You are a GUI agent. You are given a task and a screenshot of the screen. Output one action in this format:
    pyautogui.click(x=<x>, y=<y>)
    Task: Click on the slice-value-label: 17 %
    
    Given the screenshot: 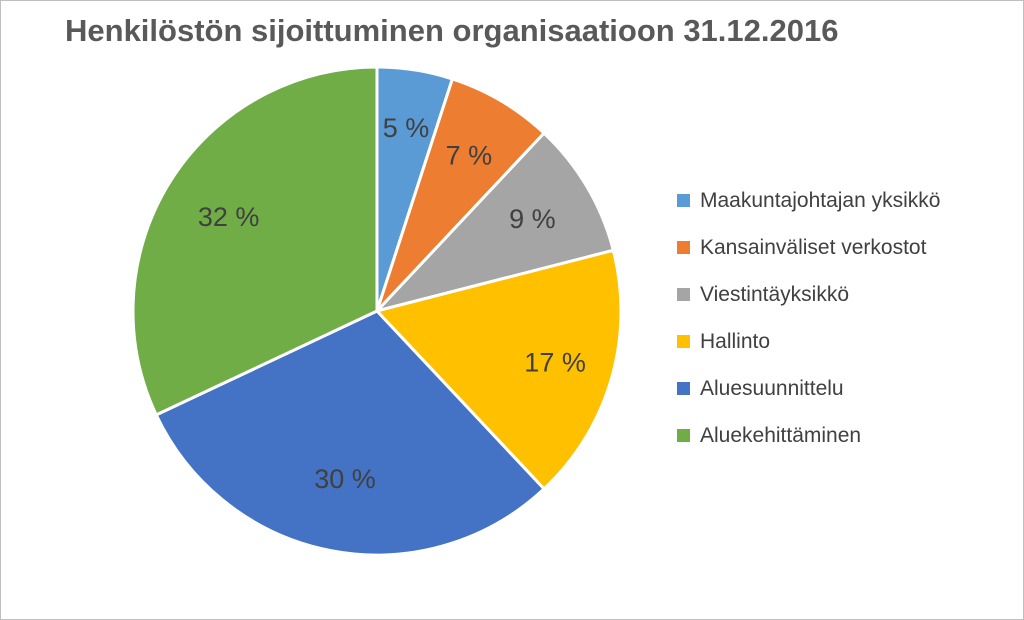 What is the action you would take?
    pyautogui.click(x=555, y=363)
    